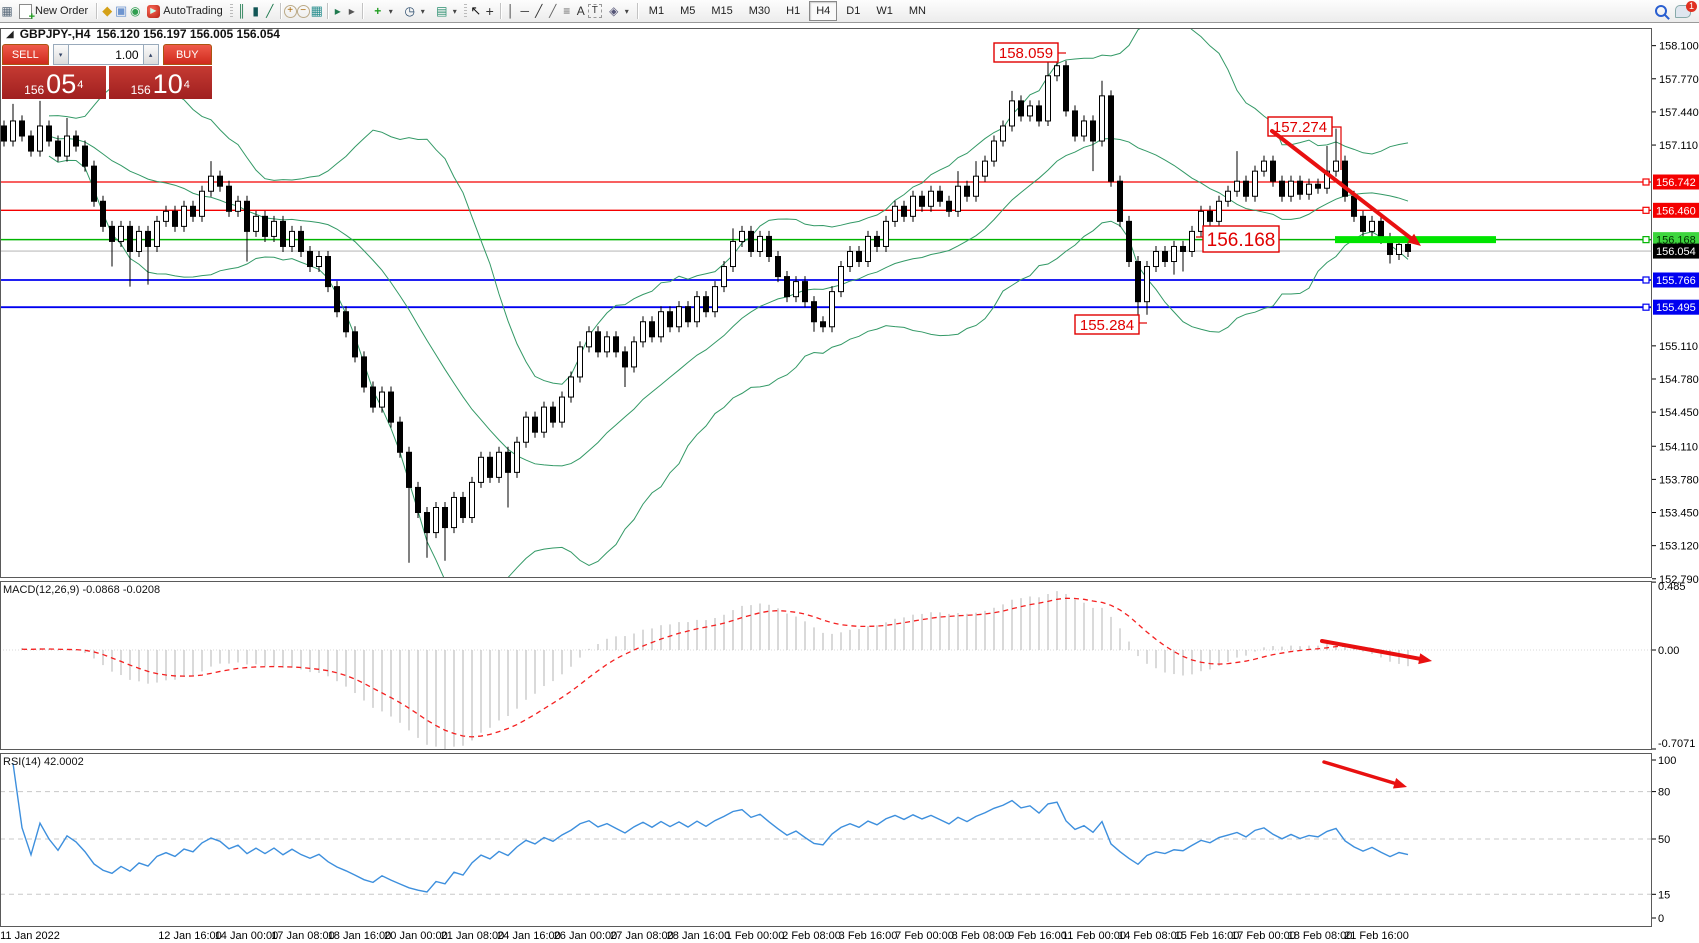 The height and width of the screenshot is (943, 1699). Describe the element at coordinates (351, 11) in the screenshot. I see `chart-shift-icon: ▸` at that location.